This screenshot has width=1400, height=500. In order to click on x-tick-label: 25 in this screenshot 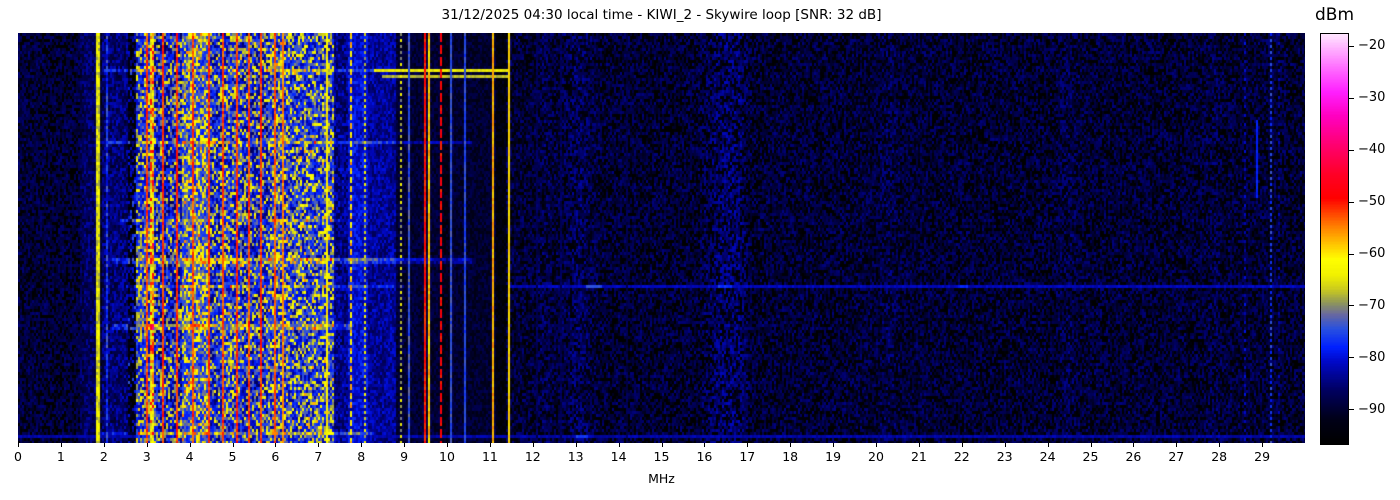, I will do `click(1090, 456)`.